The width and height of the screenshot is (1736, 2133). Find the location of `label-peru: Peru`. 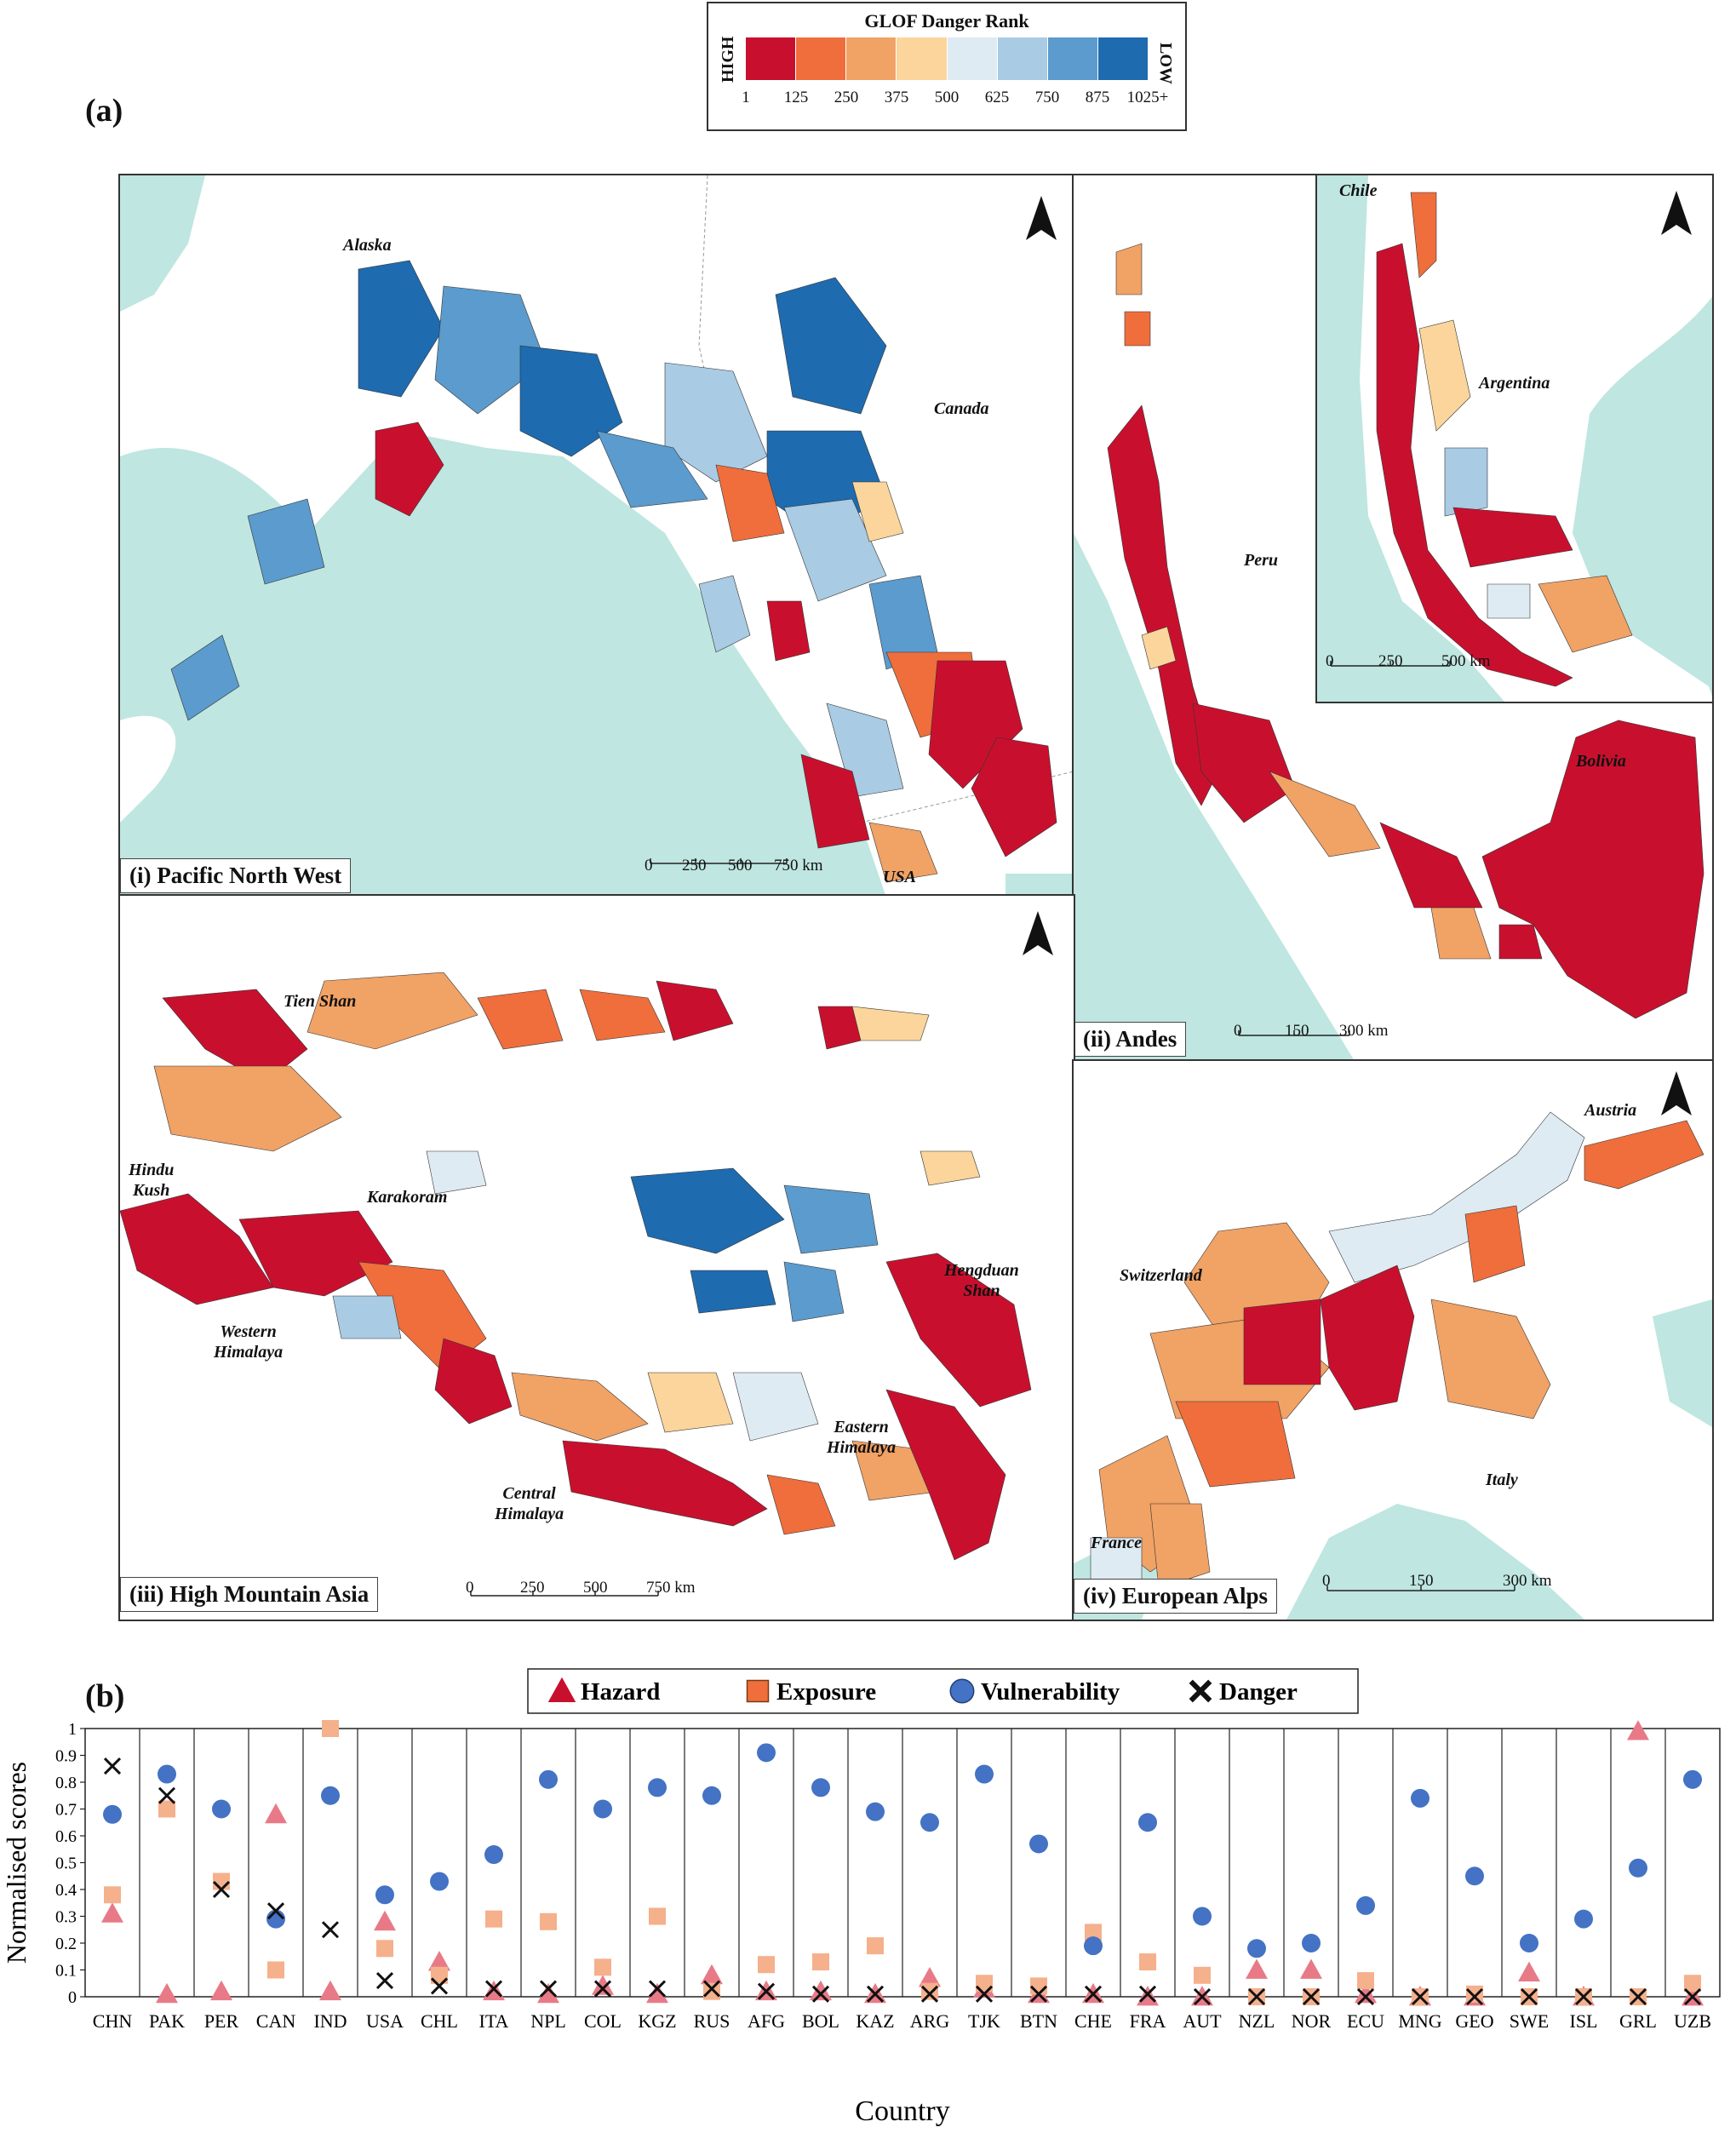

label-peru: Peru is located at coordinates (1261, 560).